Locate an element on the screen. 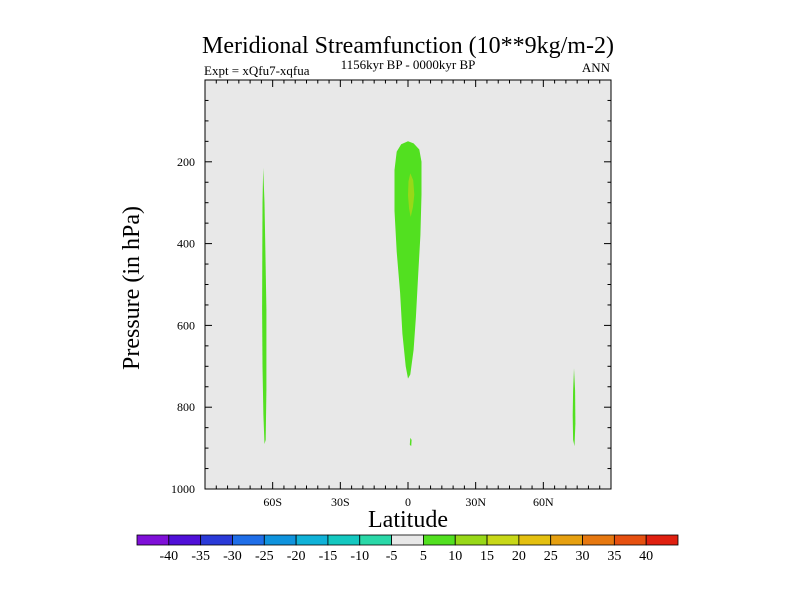  colorbar-label: -5 is located at coordinates (392, 556).